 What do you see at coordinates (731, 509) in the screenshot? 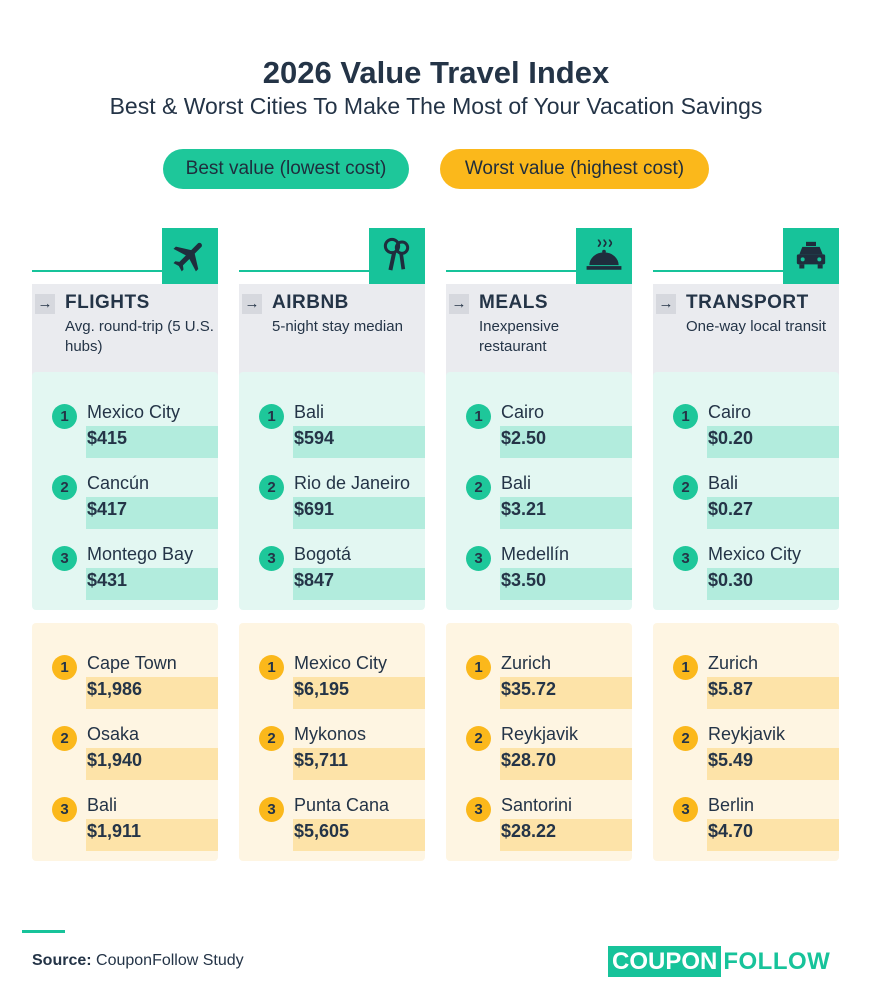
I see `cost-value: $0.27` at bounding box center [731, 509].